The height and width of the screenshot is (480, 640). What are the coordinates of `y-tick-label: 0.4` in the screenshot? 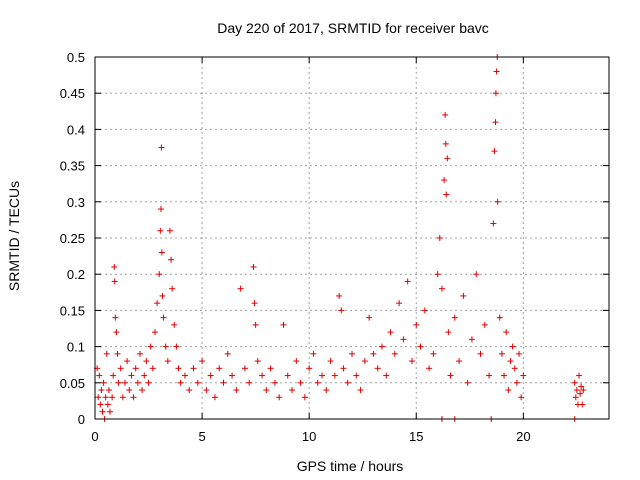 It's located at (76, 129).